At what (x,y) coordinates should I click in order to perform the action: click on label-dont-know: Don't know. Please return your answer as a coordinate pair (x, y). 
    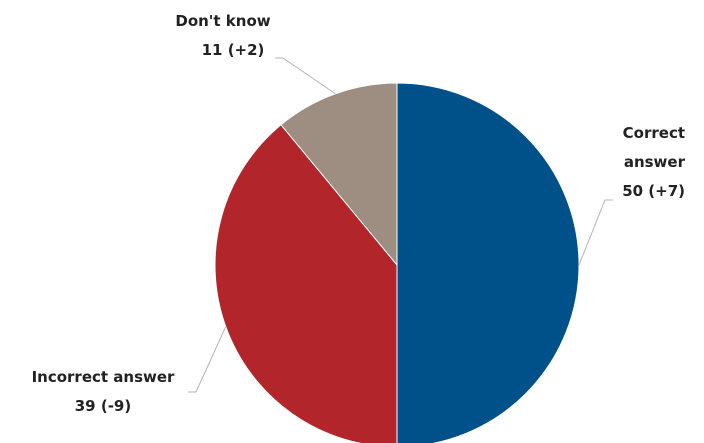
    Looking at the image, I should click on (222, 21).